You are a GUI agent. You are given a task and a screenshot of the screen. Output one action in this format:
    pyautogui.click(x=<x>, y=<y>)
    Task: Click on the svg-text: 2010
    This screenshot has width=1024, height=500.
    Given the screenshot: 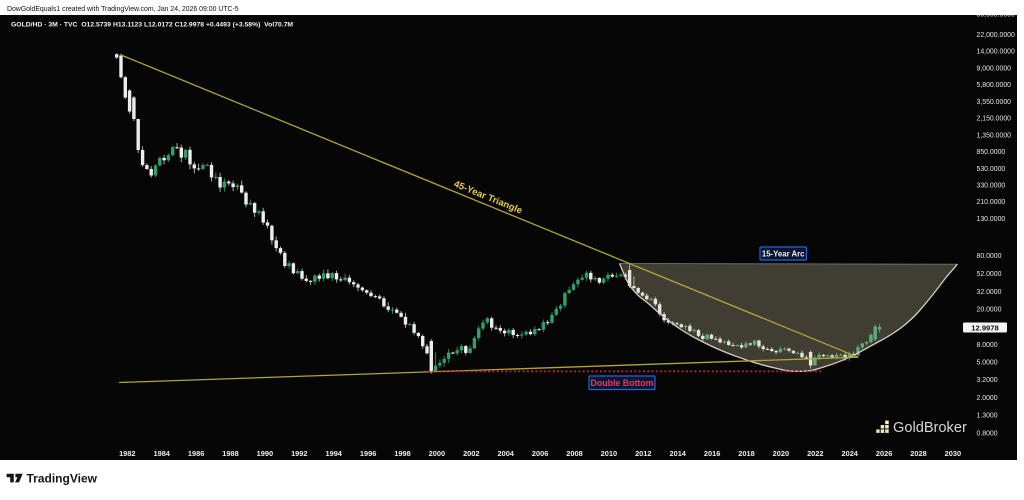 What is the action you would take?
    pyautogui.click(x=609, y=453)
    